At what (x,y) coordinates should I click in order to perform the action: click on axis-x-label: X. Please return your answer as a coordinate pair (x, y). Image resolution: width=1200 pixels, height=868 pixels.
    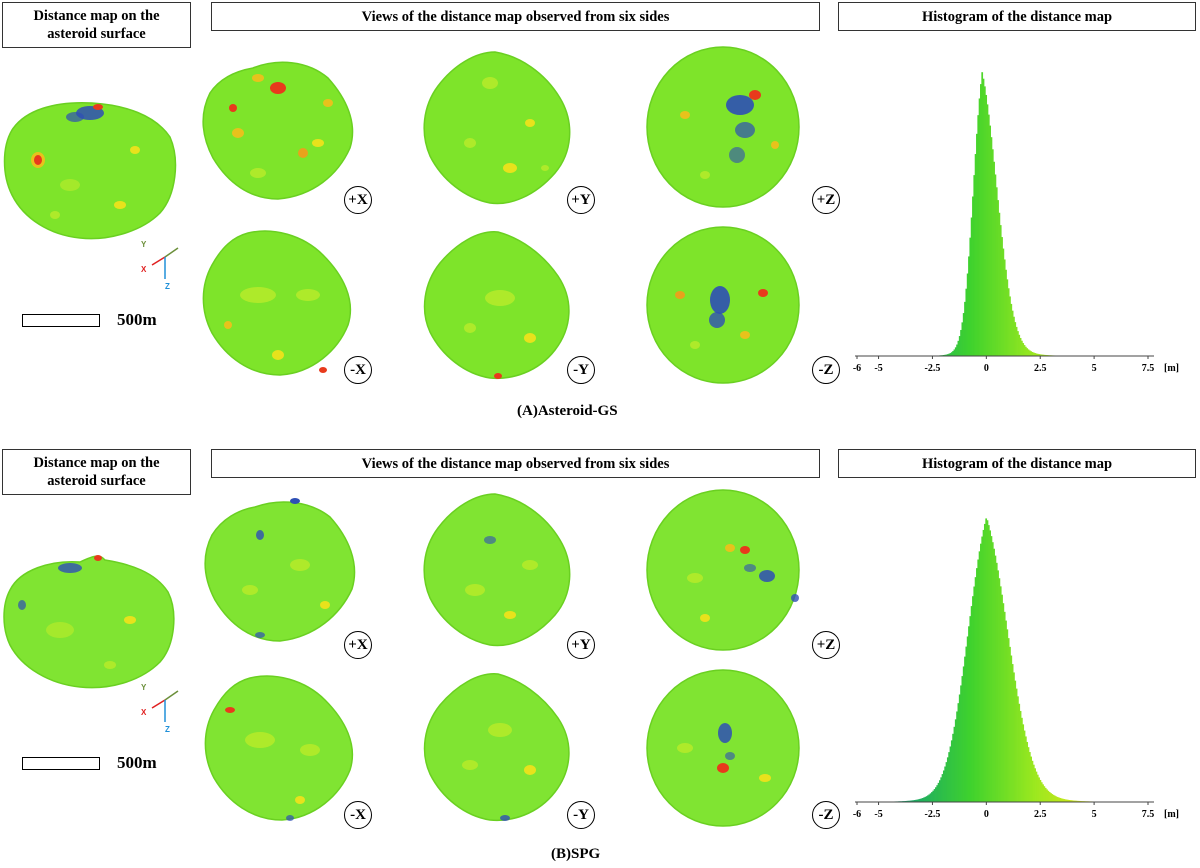
    Looking at the image, I should click on (144, 269).